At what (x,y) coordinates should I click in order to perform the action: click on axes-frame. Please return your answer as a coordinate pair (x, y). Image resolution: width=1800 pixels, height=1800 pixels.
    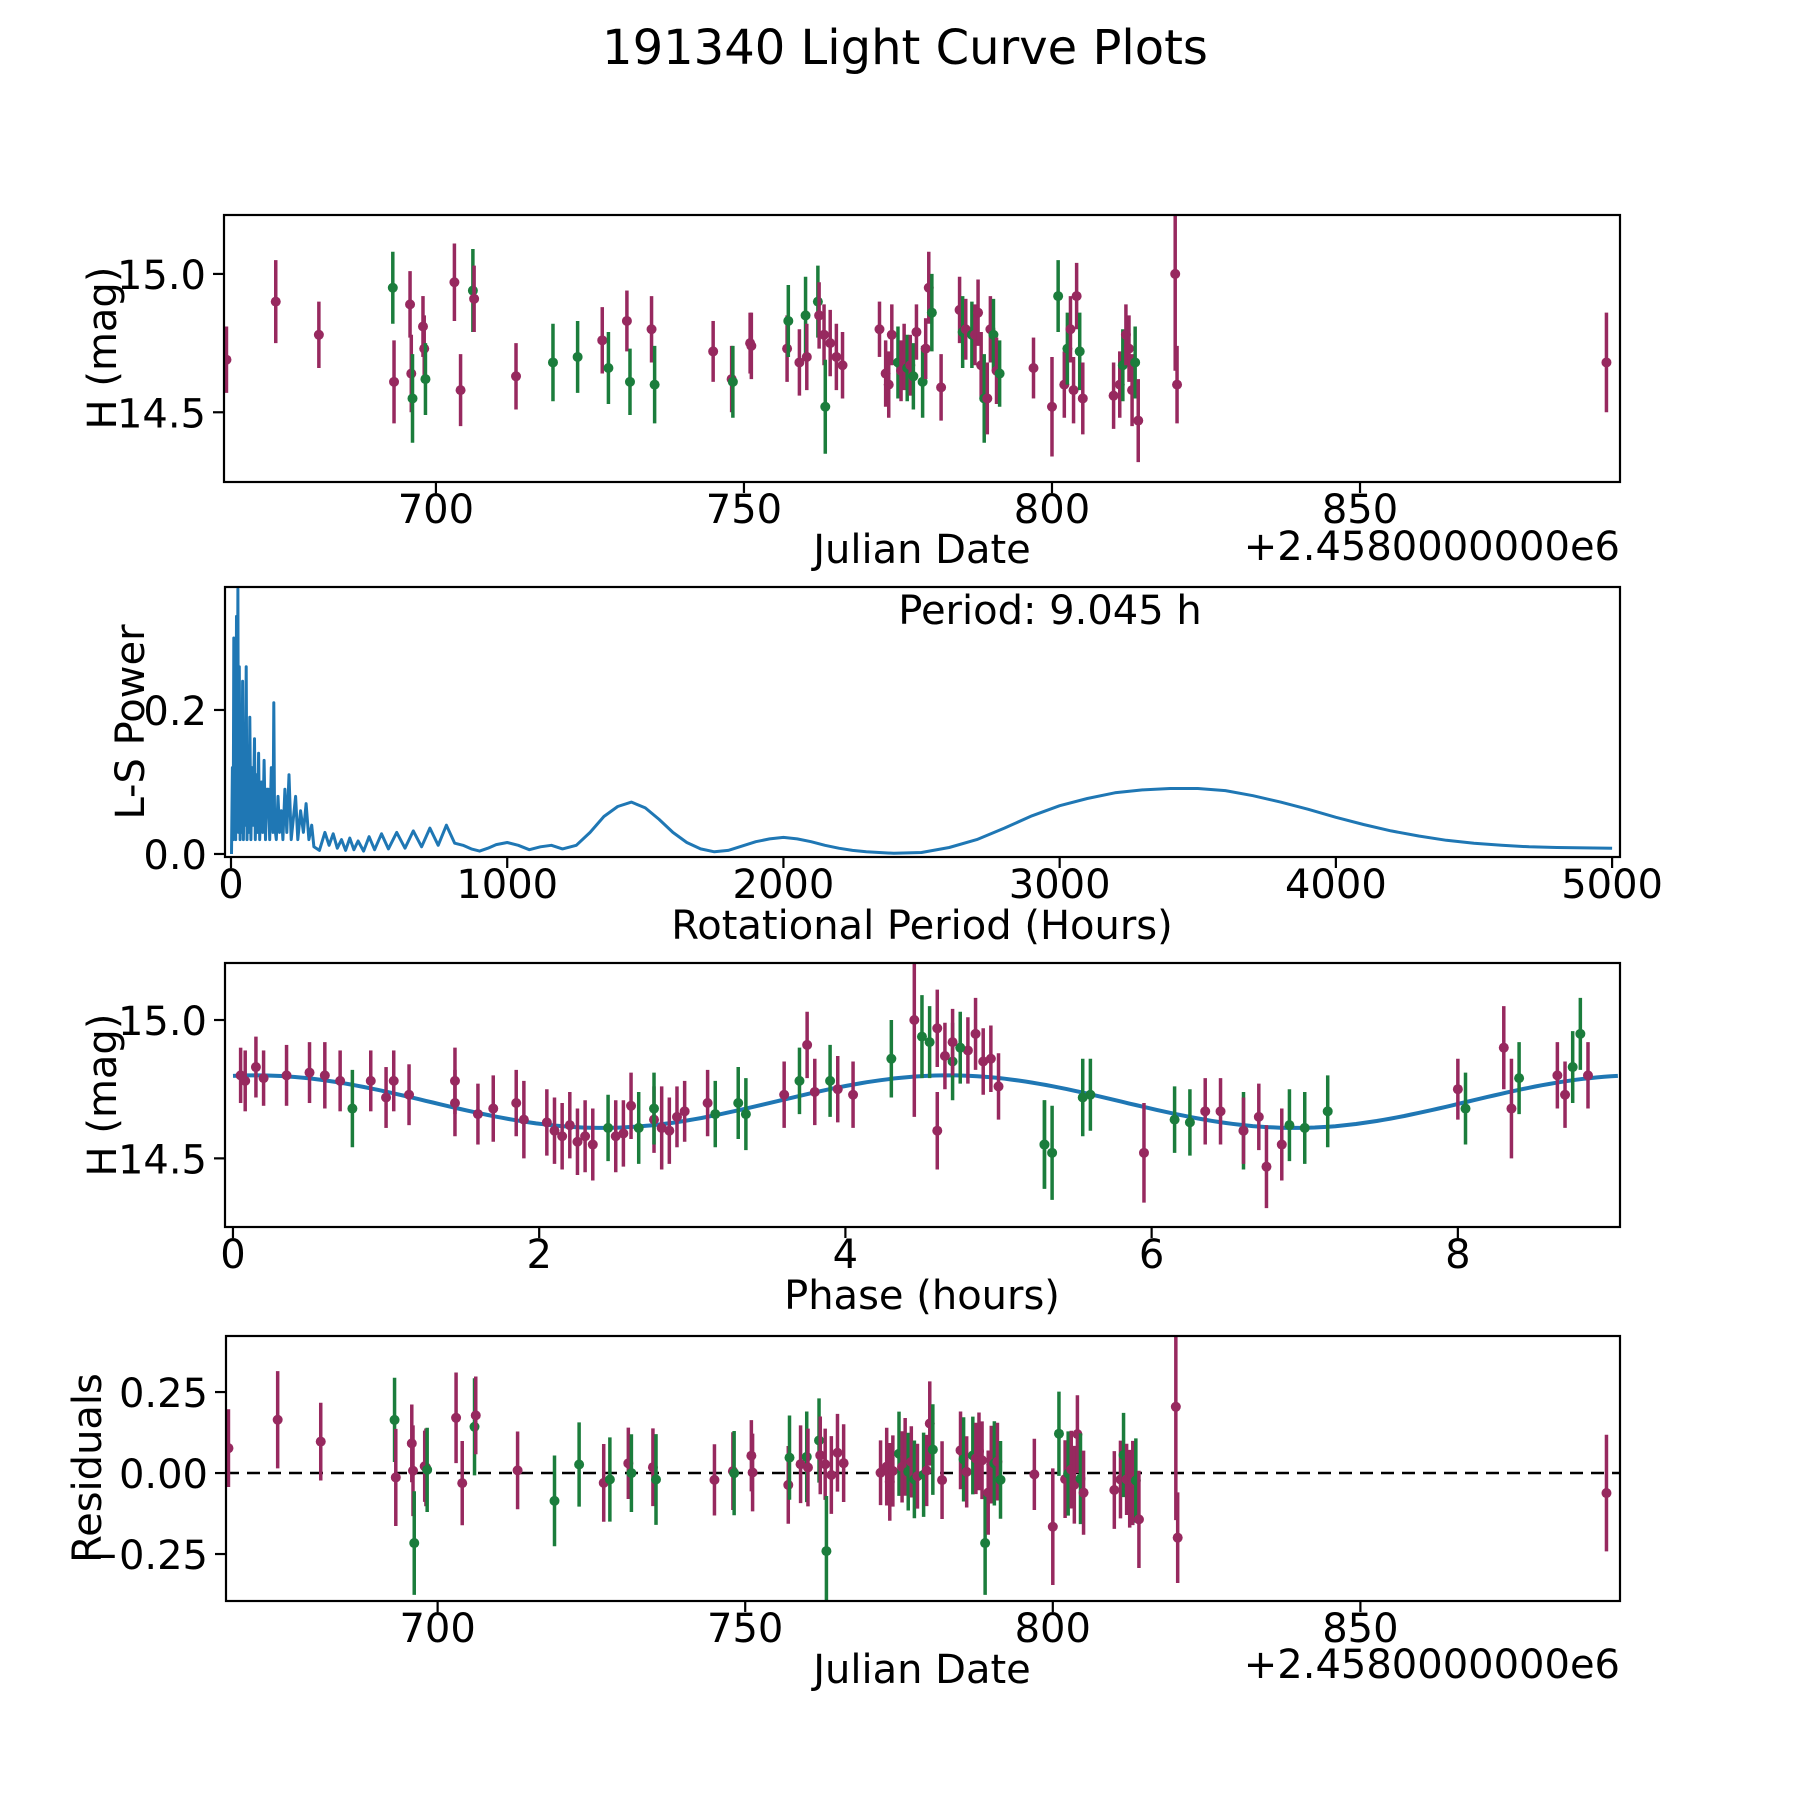
    Looking at the image, I should click on (922, 1095).